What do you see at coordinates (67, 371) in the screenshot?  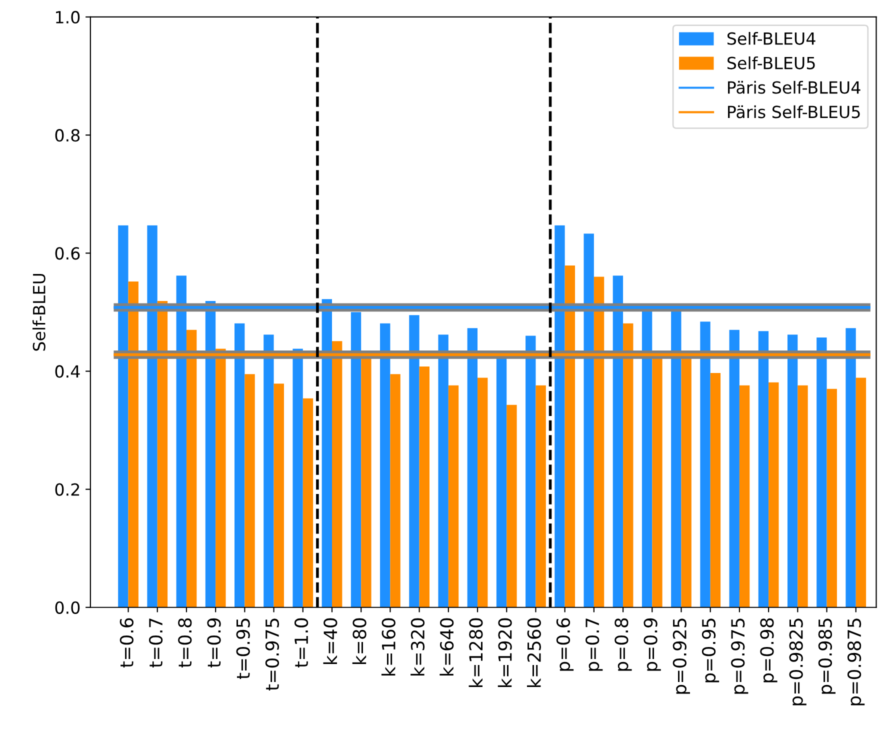 I see `y-tick-label: 0.4` at bounding box center [67, 371].